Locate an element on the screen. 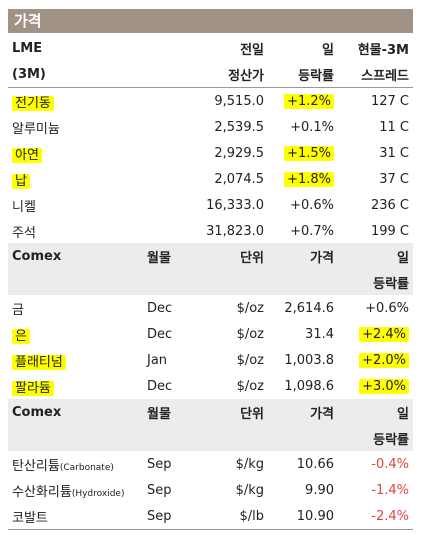 Image resolution: width=425 pixels, height=544 pixels. settle-price: 16,333.0 is located at coordinates (235, 205).